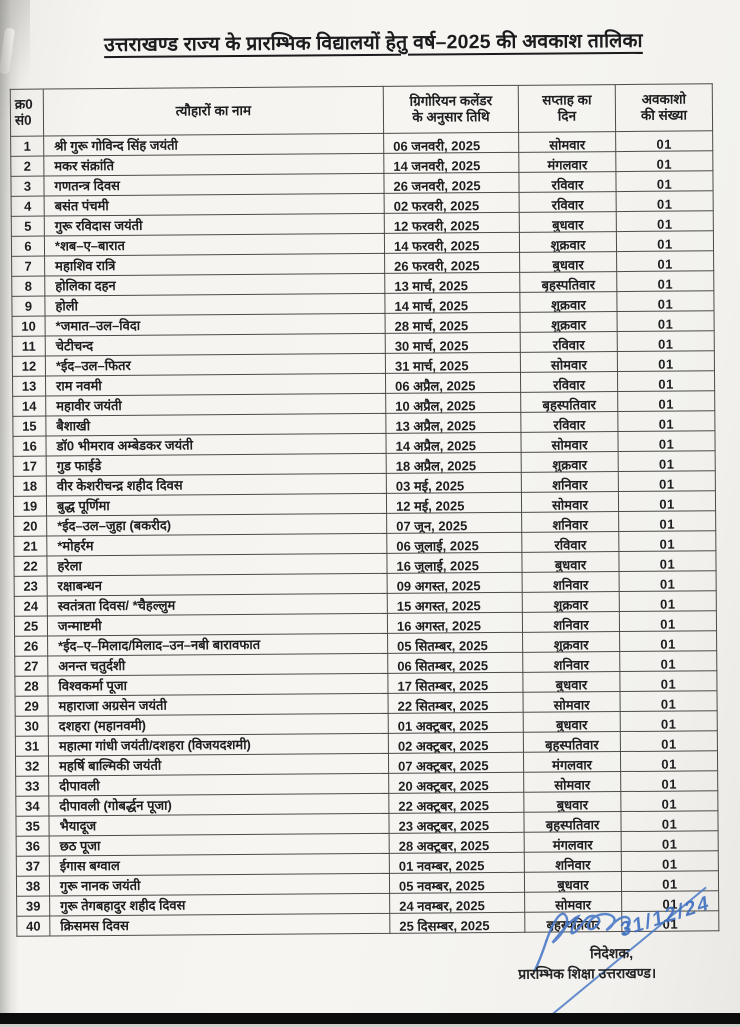 The image size is (740, 1027). Describe the element at coordinates (437, 146) in the screenshot. I see `date-cell-text: 06 जनवरी, 2025` at that location.